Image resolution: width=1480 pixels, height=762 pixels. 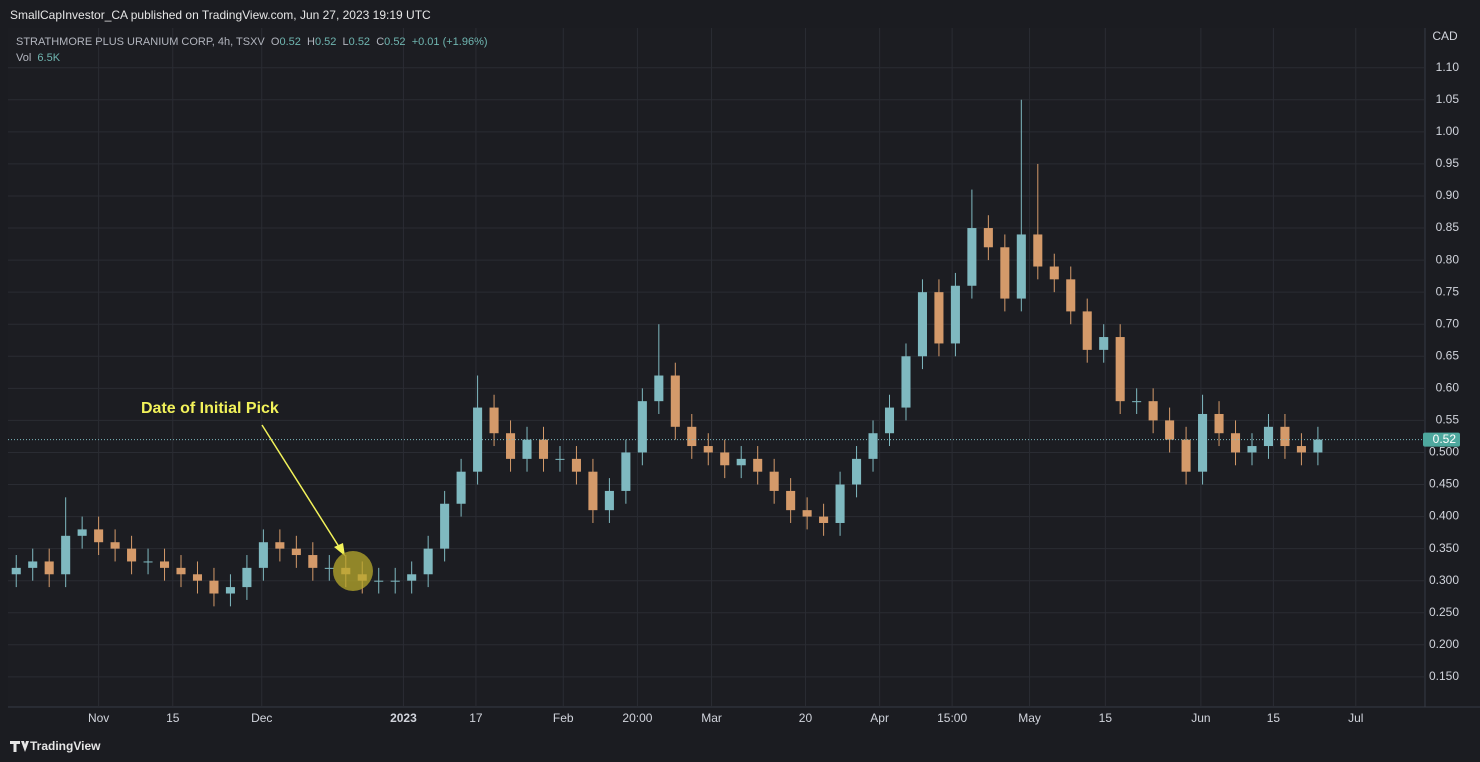 I want to click on x-tick-label: 2023, so click(x=403, y=718).